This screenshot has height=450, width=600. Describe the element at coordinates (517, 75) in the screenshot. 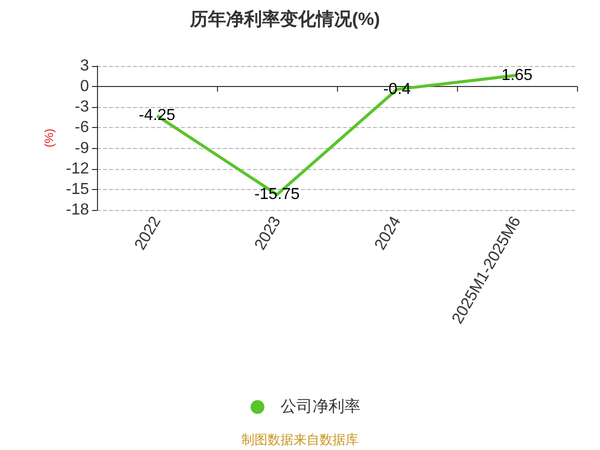

I see `data-label: 1.65` at that location.